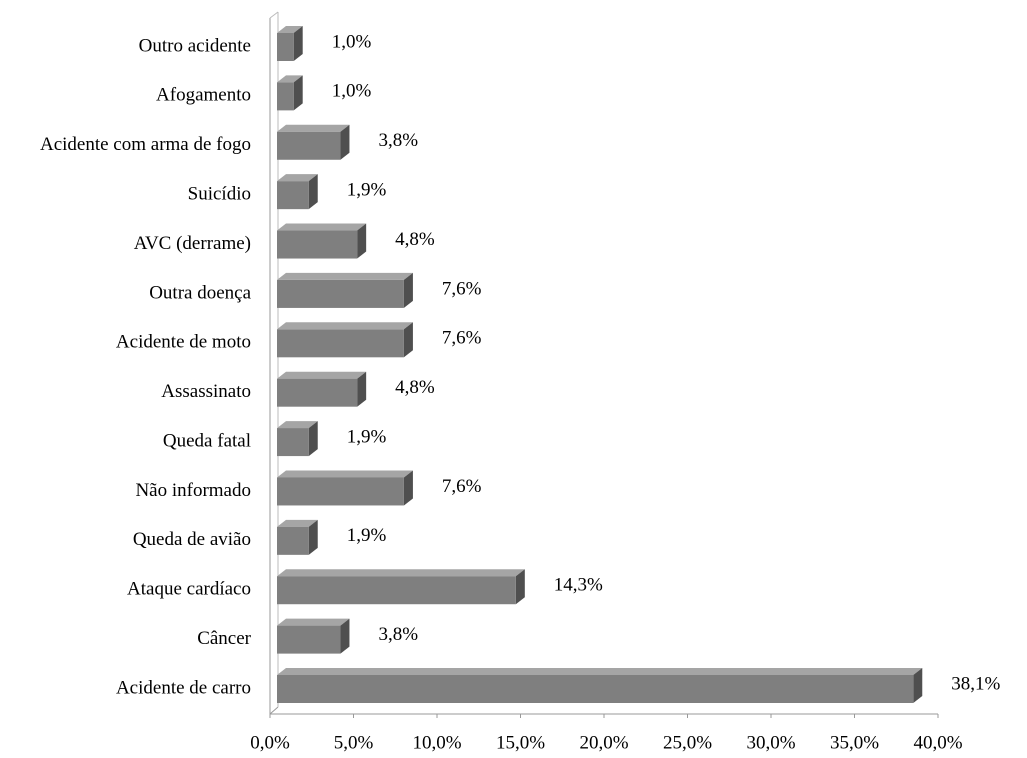 The width and height of the screenshot is (1027, 758). I want to click on x-tick-label: 10,0%, so click(436, 742).